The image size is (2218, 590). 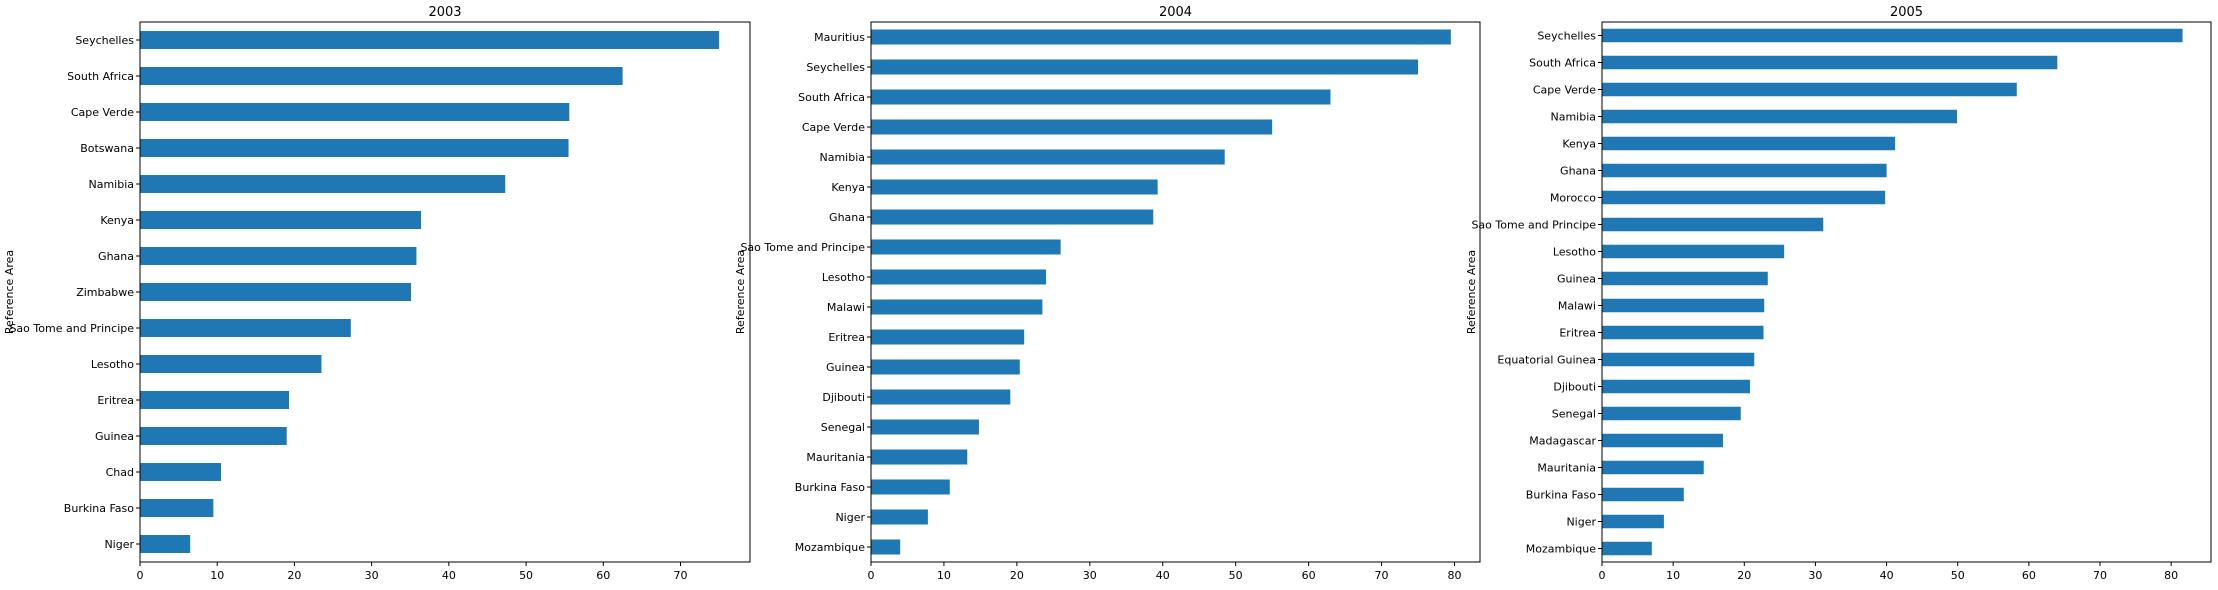 I want to click on x-tick-label: 10, so click(x=944, y=575).